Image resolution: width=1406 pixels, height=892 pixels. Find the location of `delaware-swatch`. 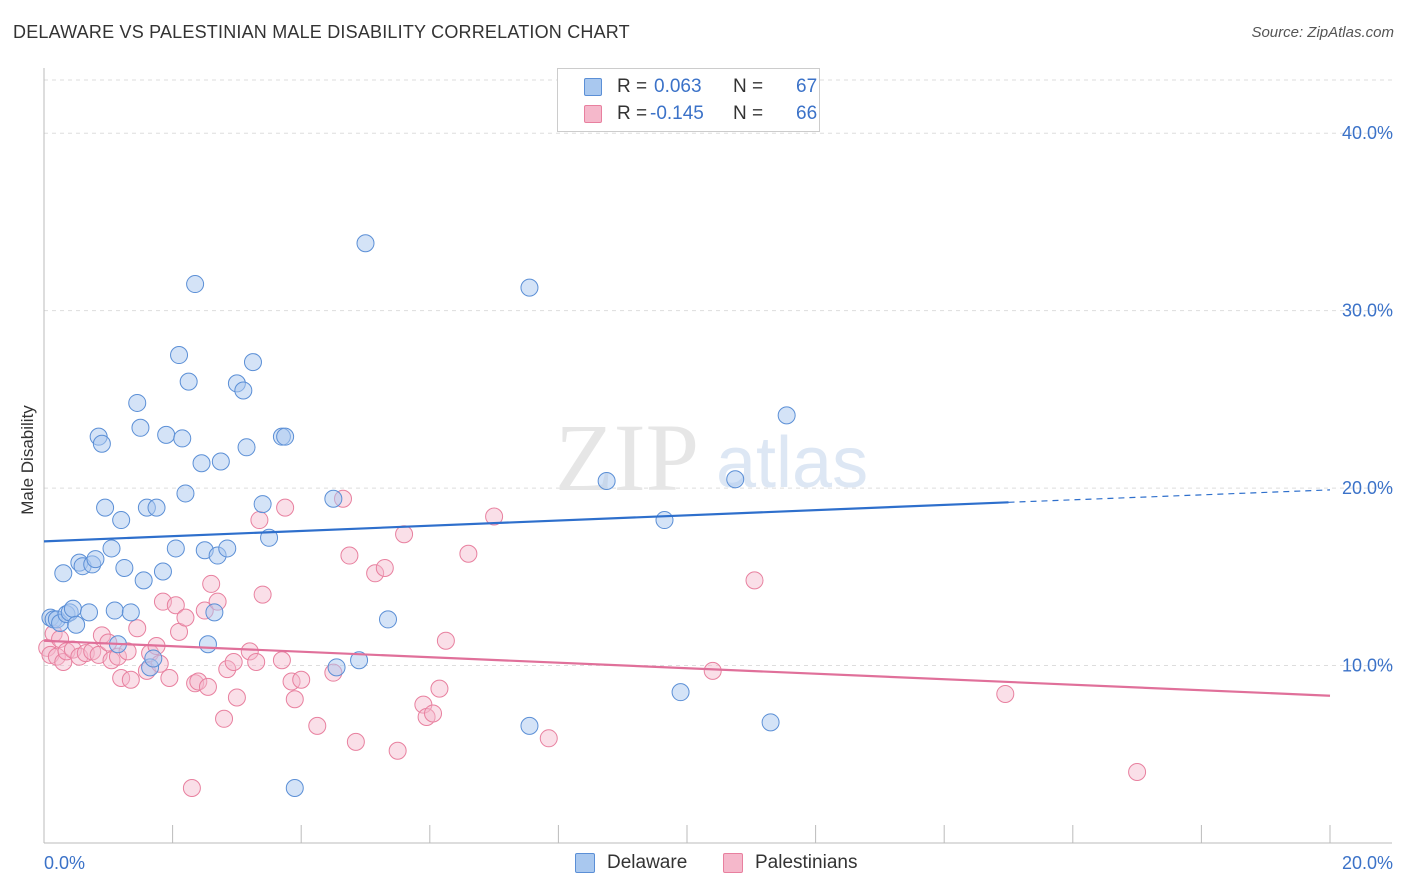

delaware-swatch is located at coordinates (593, 87).